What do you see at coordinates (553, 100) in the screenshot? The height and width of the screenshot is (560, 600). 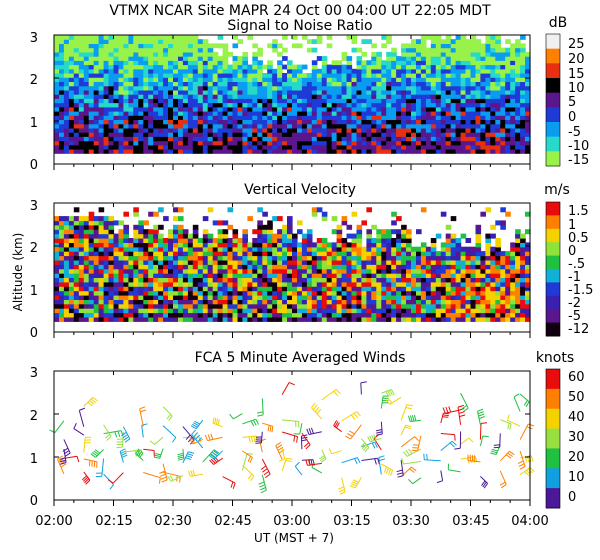 I see `snr-colorbar` at bounding box center [553, 100].